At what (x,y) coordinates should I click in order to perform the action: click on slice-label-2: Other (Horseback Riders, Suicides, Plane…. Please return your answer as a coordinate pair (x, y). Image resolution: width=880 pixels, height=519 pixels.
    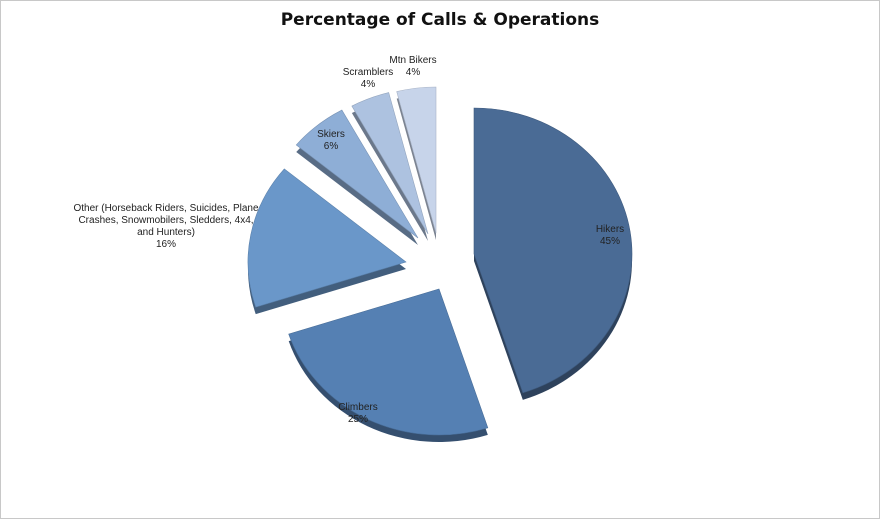
    Looking at the image, I should click on (166, 226).